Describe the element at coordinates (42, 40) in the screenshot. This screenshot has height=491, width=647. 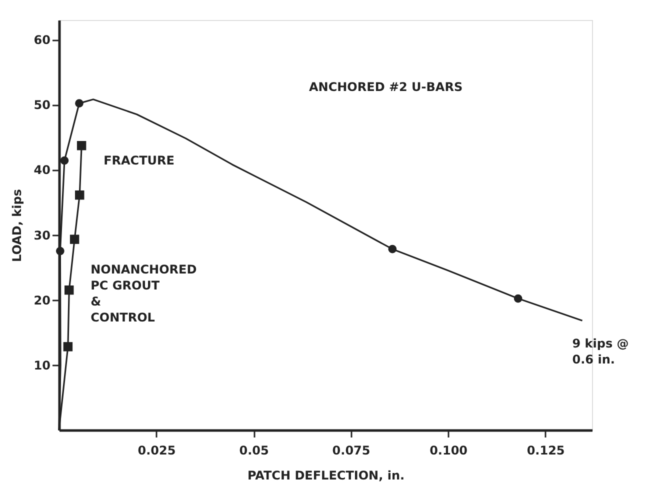
I see `y-tick-label: 60` at that location.